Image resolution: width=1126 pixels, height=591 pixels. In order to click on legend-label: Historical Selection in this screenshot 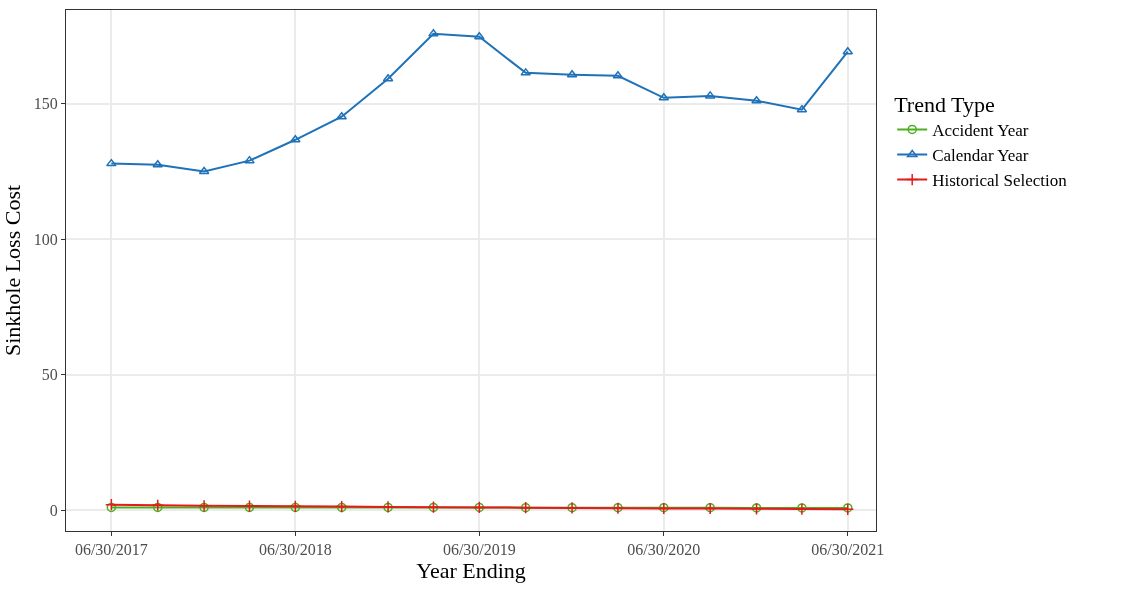, I will do `click(1000, 181)`.